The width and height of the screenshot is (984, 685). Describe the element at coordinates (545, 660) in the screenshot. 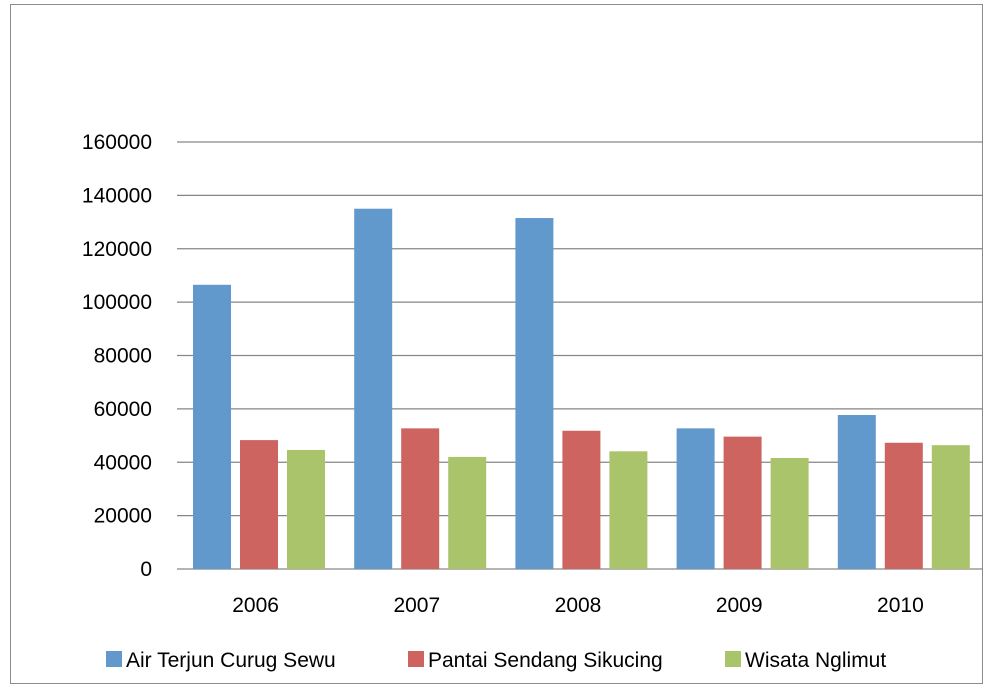

I see `legend-label: Pantai Sendang Sikucing` at that location.